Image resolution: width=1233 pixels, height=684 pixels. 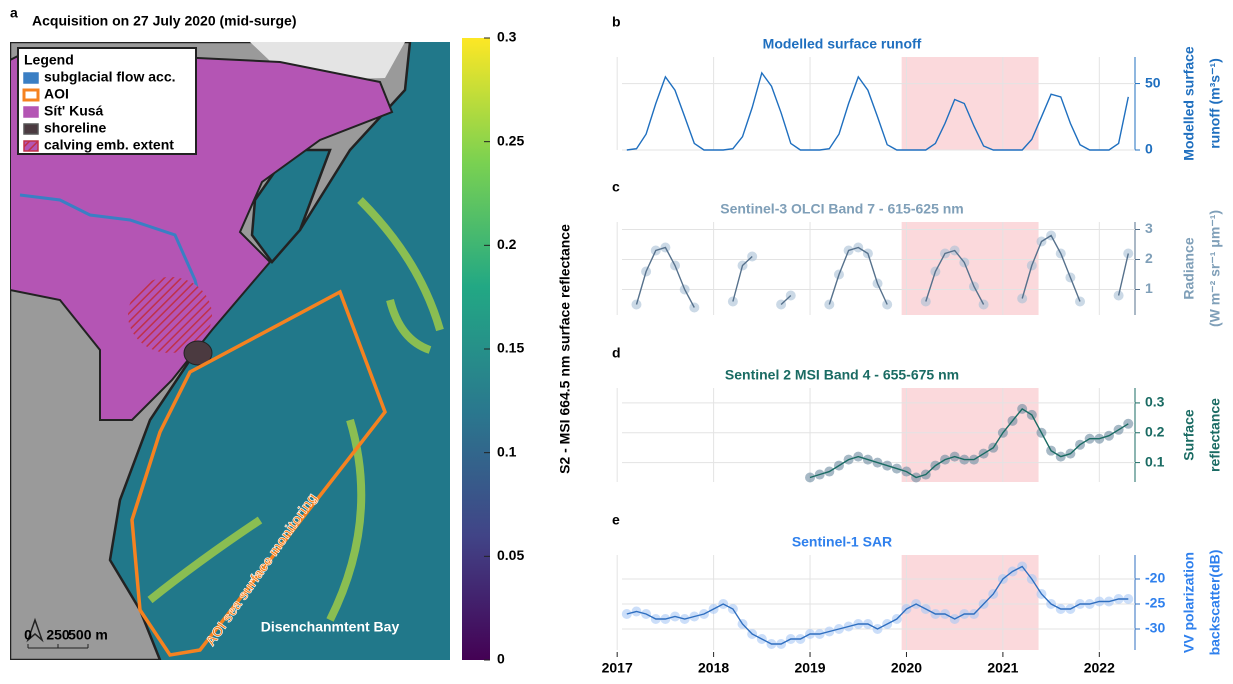 What do you see at coordinates (88, 635) in the screenshot?
I see `scale-label: 500 m` at bounding box center [88, 635].